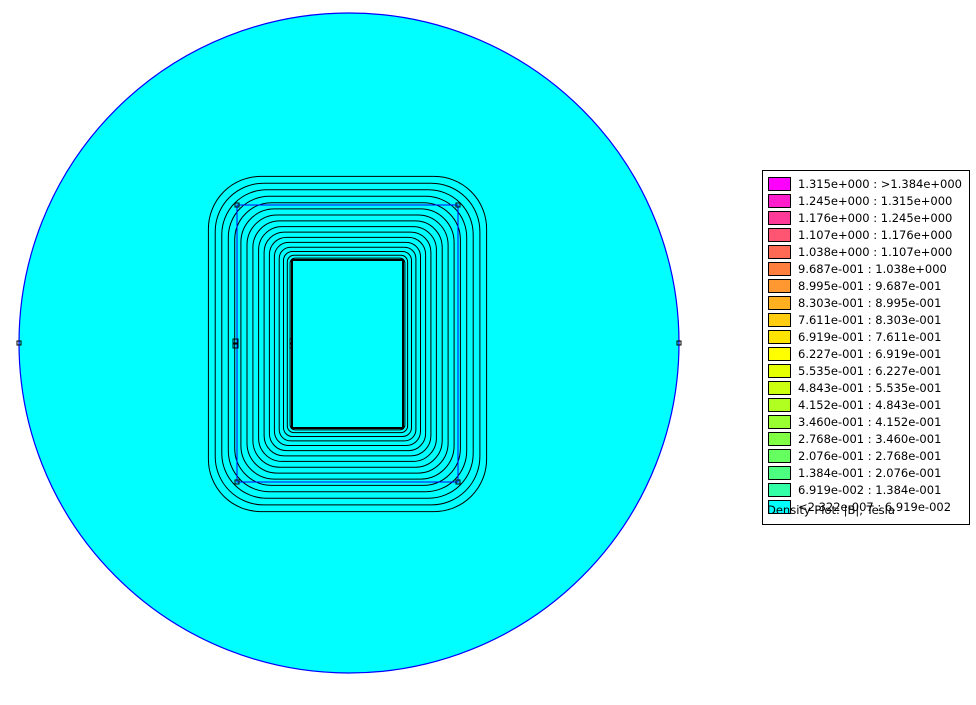  What do you see at coordinates (237, 205) in the screenshot?
I see `rect-node-tl` at bounding box center [237, 205].